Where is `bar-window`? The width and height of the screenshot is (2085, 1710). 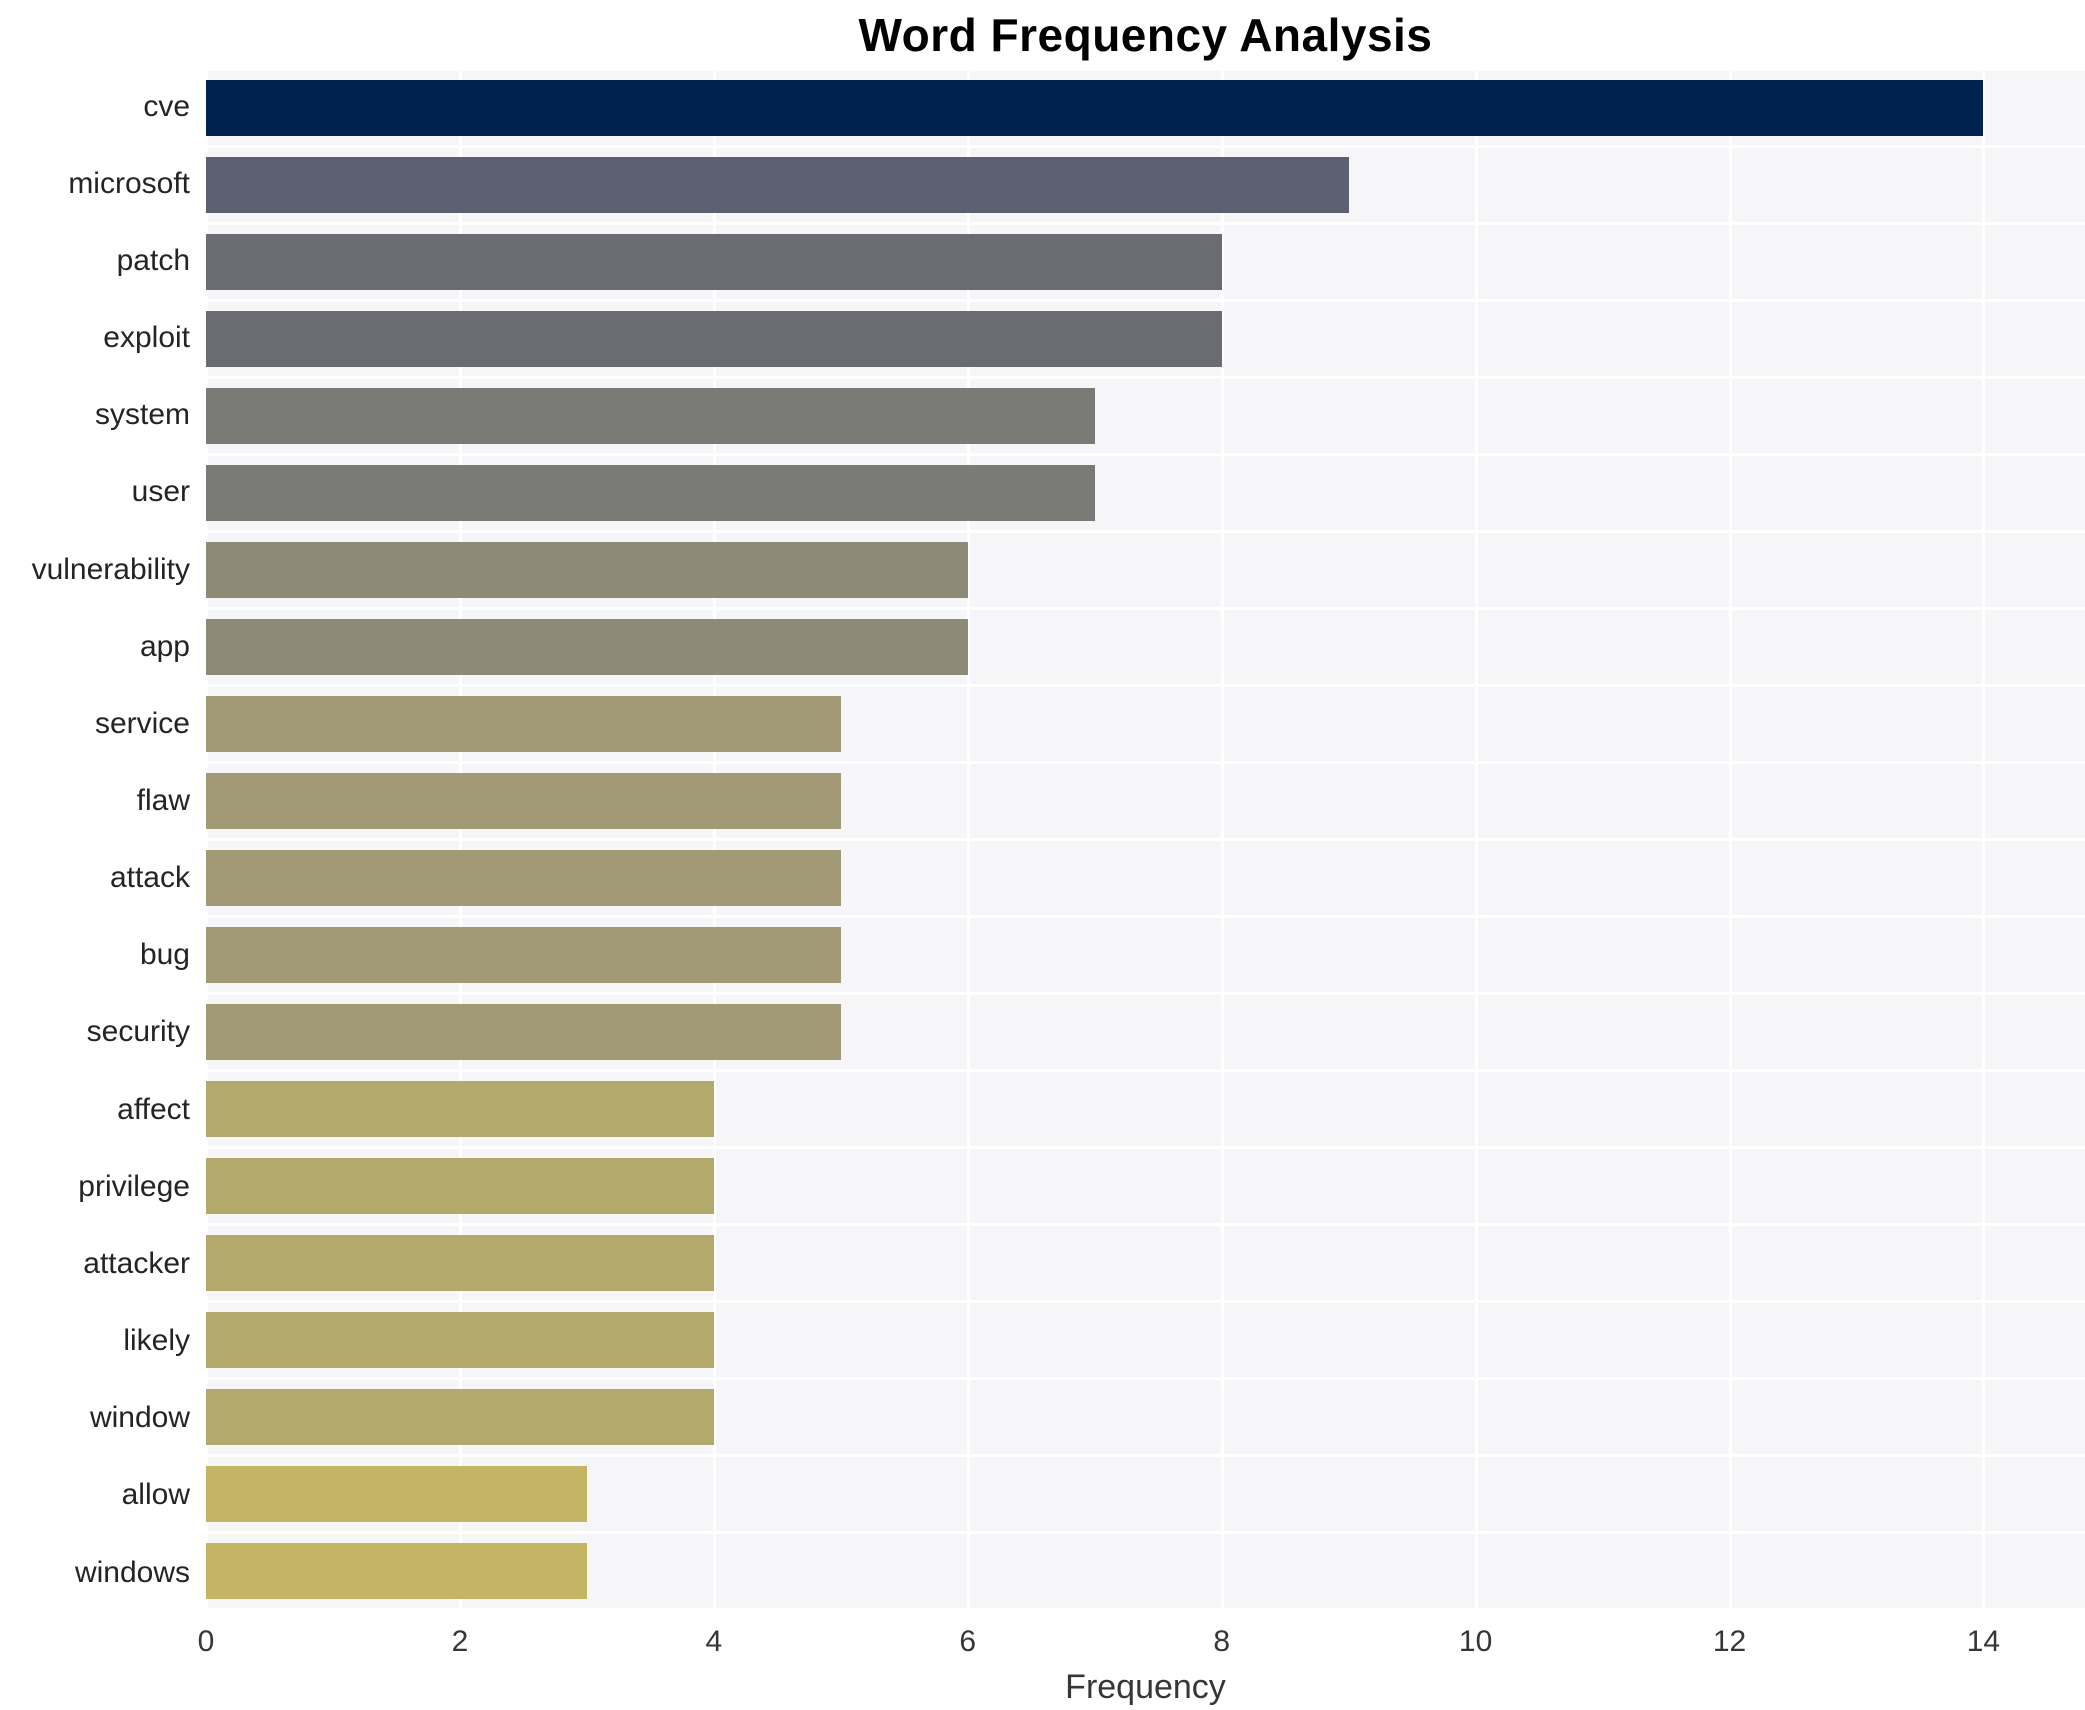 bar-window is located at coordinates (460, 1417).